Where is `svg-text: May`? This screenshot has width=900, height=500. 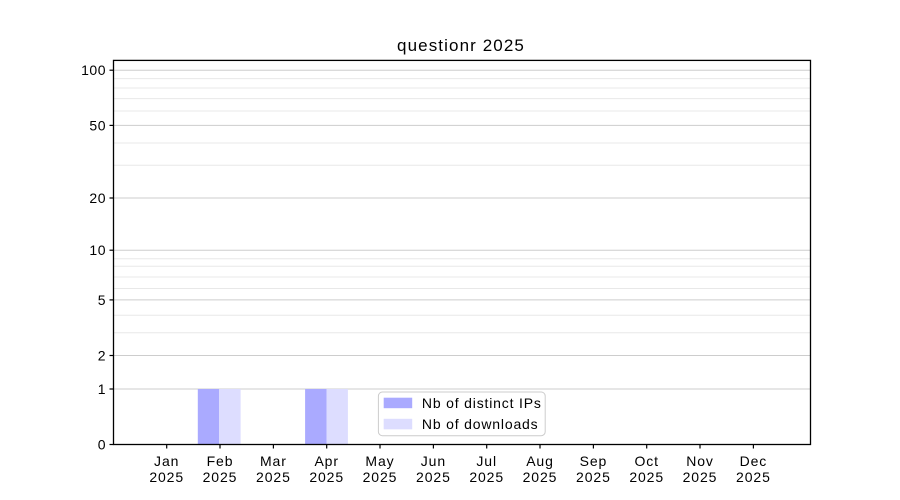 svg-text: May is located at coordinates (379, 461).